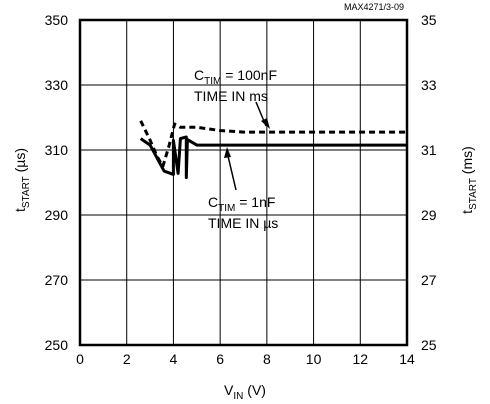 The height and width of the screenshot is (404, 490). Describe the element at coordinates (429, 20) in the screenshot. I see `y-tick-label-right: 35` at that location.